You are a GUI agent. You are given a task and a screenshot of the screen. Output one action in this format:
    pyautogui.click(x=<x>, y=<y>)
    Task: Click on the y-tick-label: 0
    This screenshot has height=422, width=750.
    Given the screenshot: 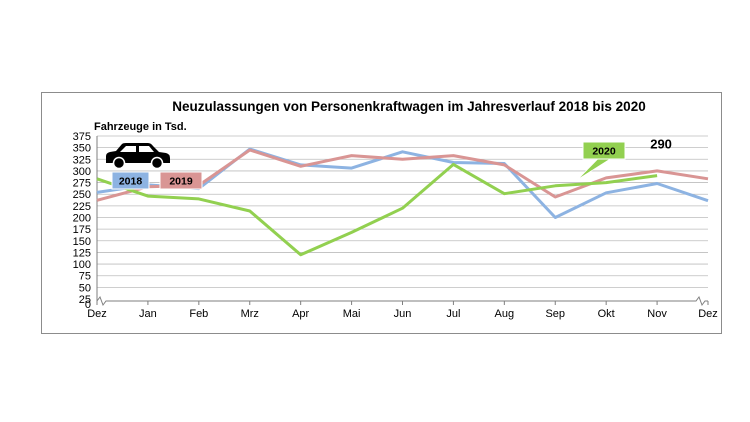 What is the action you would take?
    pyautogui.click(x=88, y=305)
    